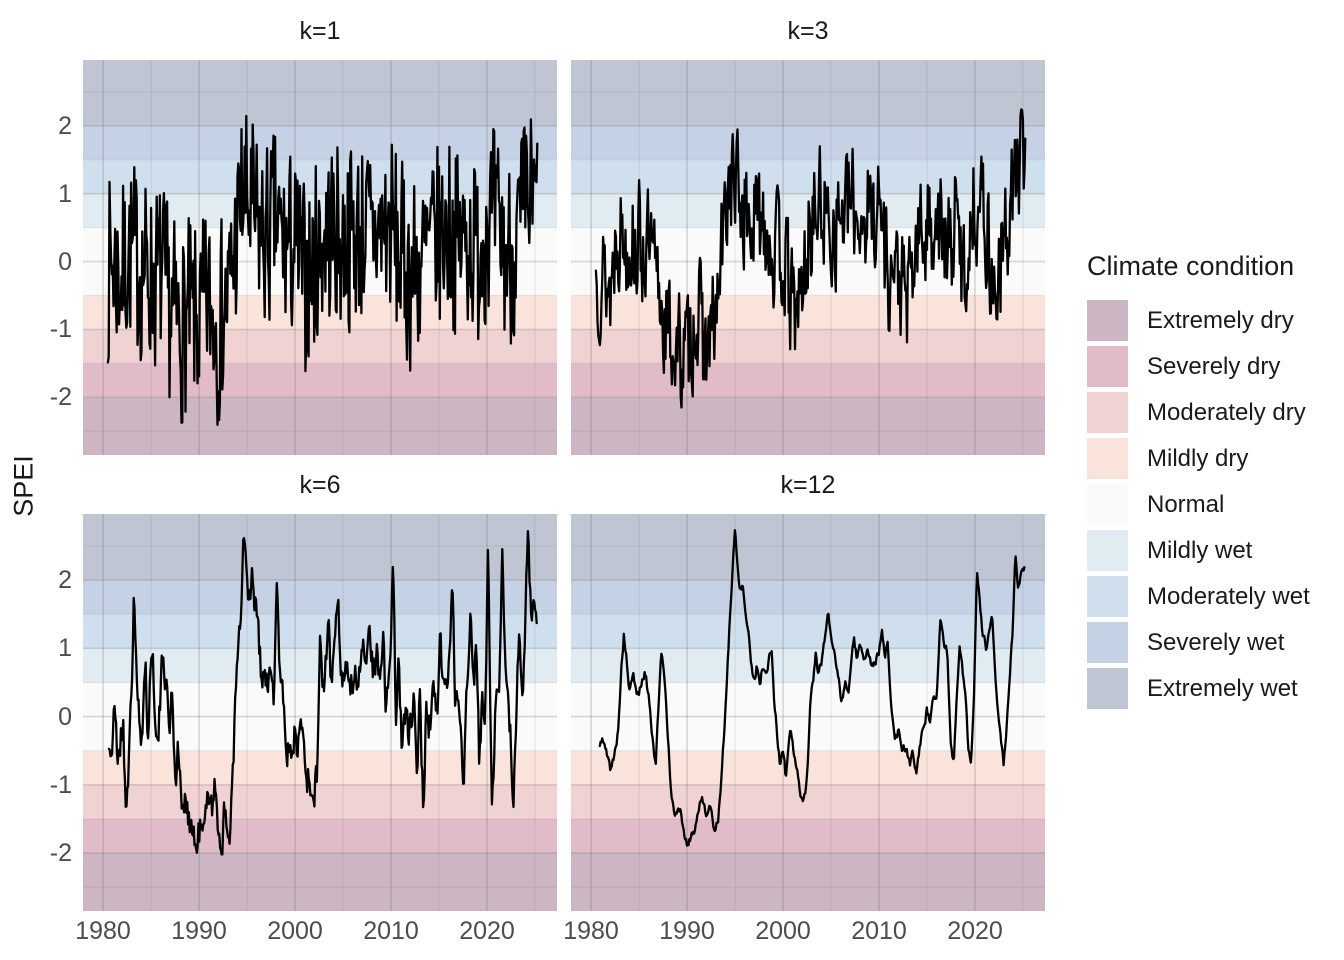  Describe the element at coordinates (1191, 266) in the screenshot. I see `legend-title: Climate condition` at that location.